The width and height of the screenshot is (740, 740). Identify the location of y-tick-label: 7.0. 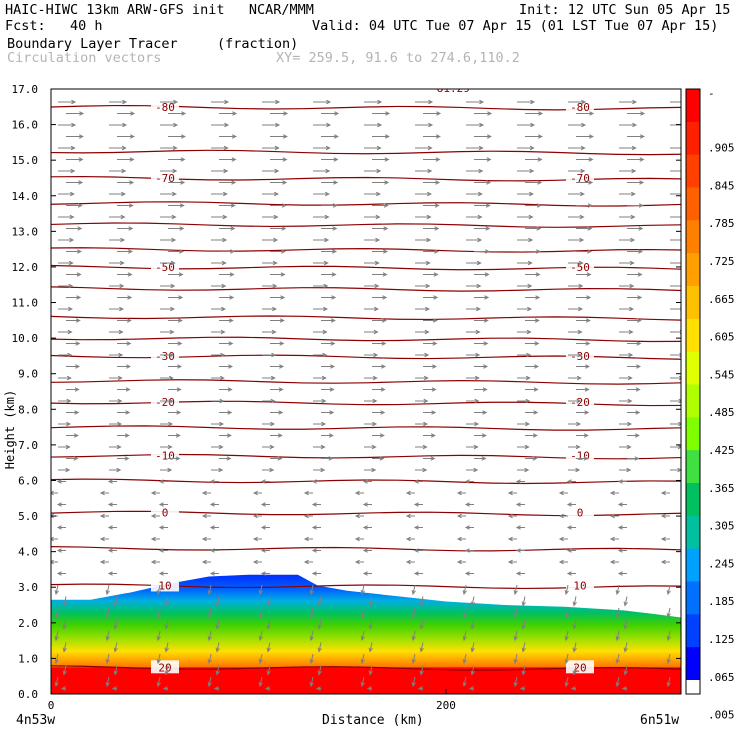
(28, 445).